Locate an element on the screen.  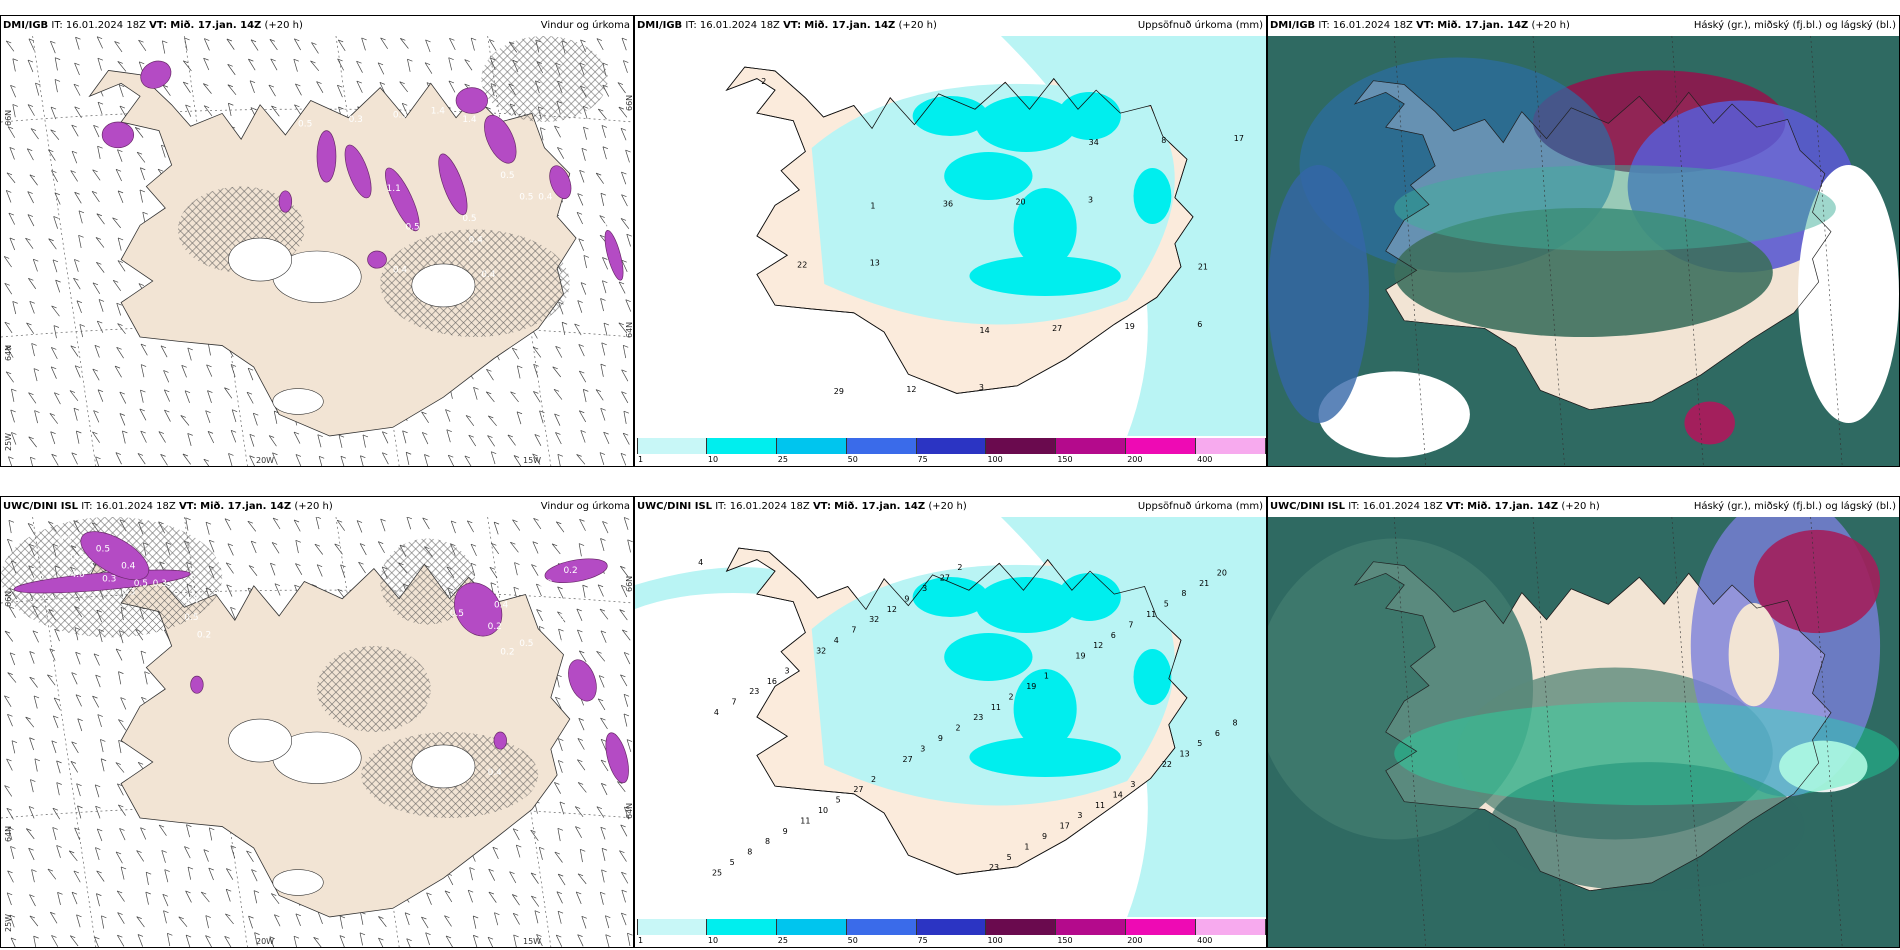
precip-label: 4.0 is located at coordinates (78, 575).